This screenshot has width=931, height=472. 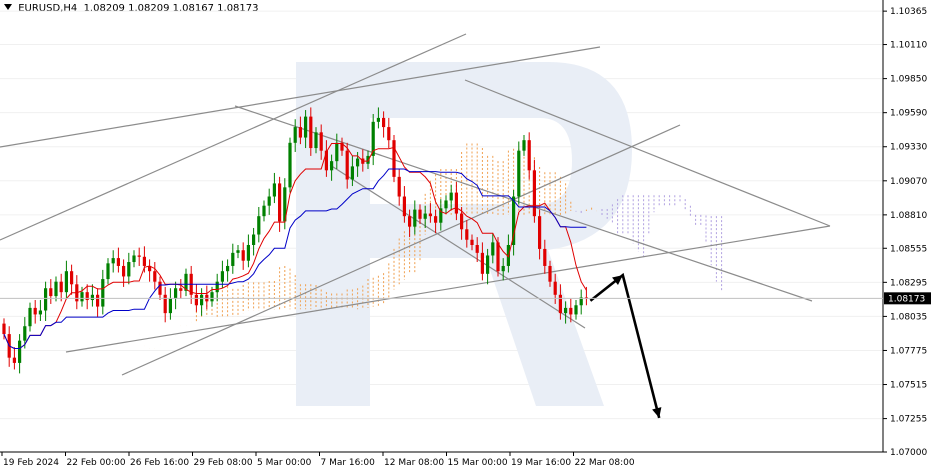 What do you see at coordinates (31, 463) in the screenshot?
I see `time-tick-label: 19 Feb 2024` at bounding box center [31, 463].